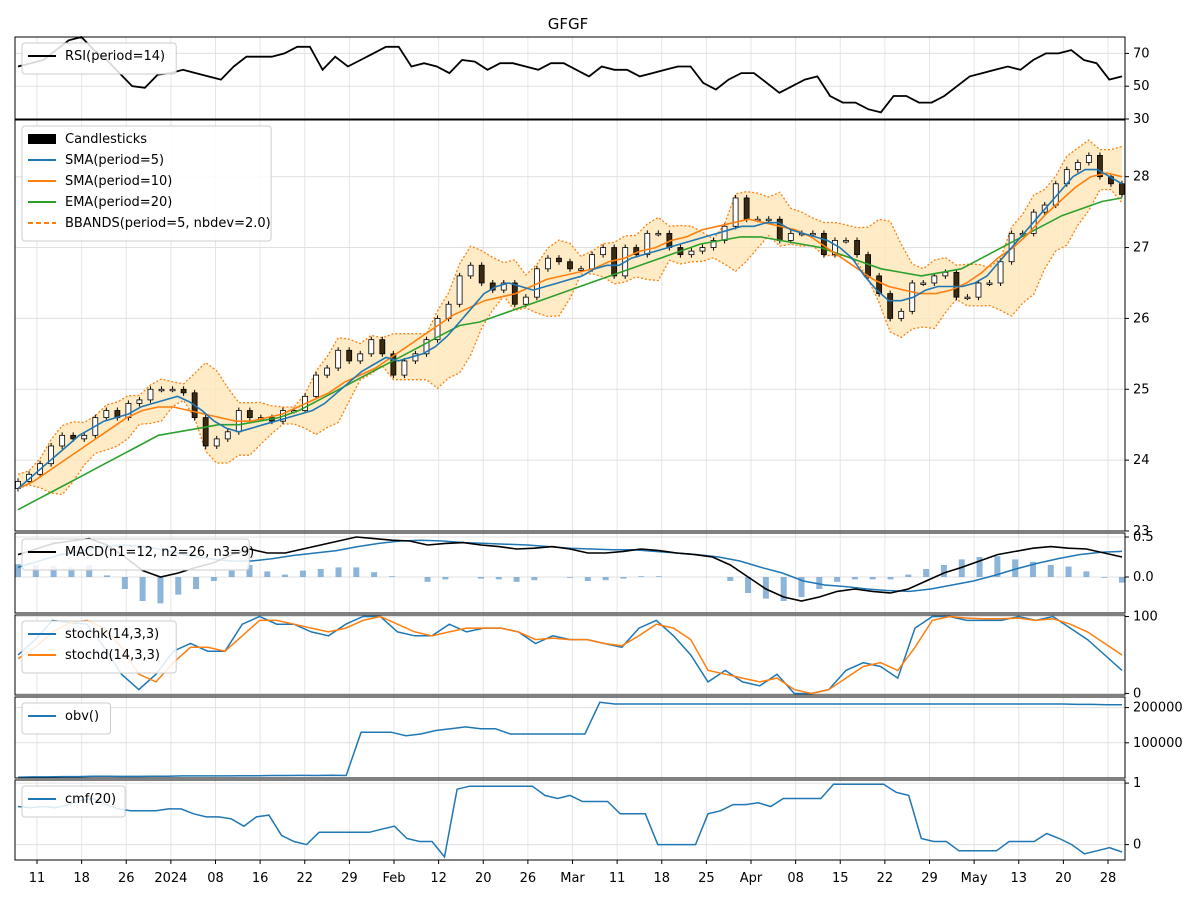 The width and height of the screenshot is (1200, 900). I want to click on rsi-legend-label: RSI(period=14), so click(115, 56).